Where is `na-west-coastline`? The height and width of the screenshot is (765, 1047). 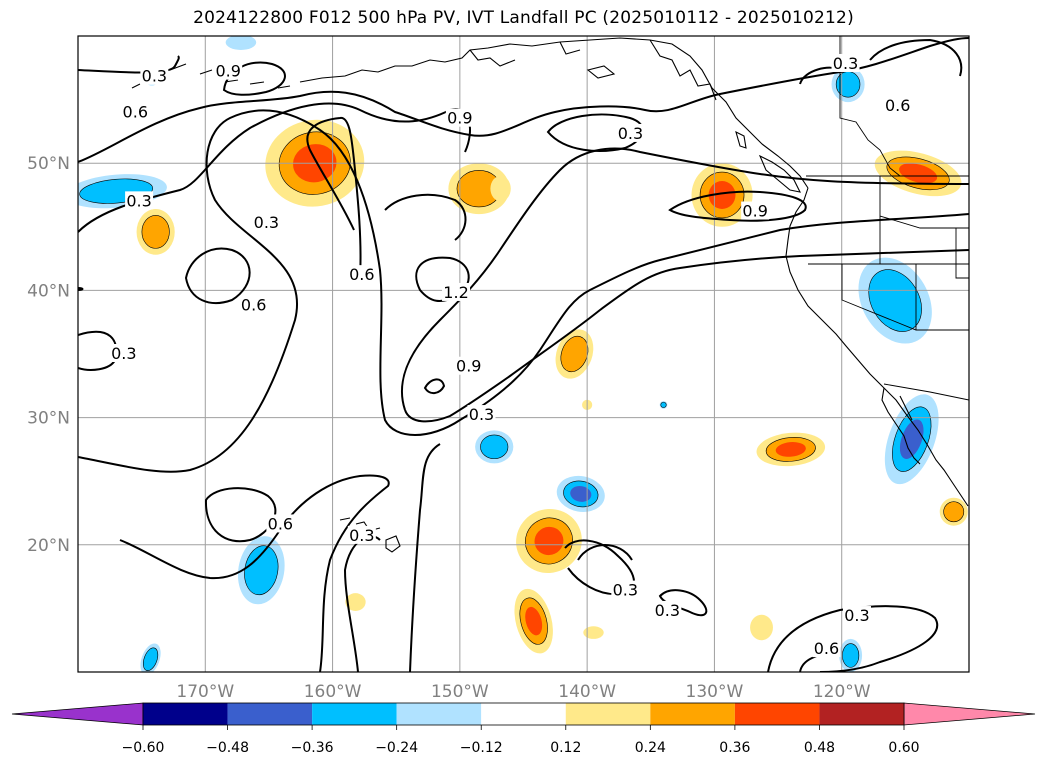 na-west-coastline is located at coordinates (877, 347).